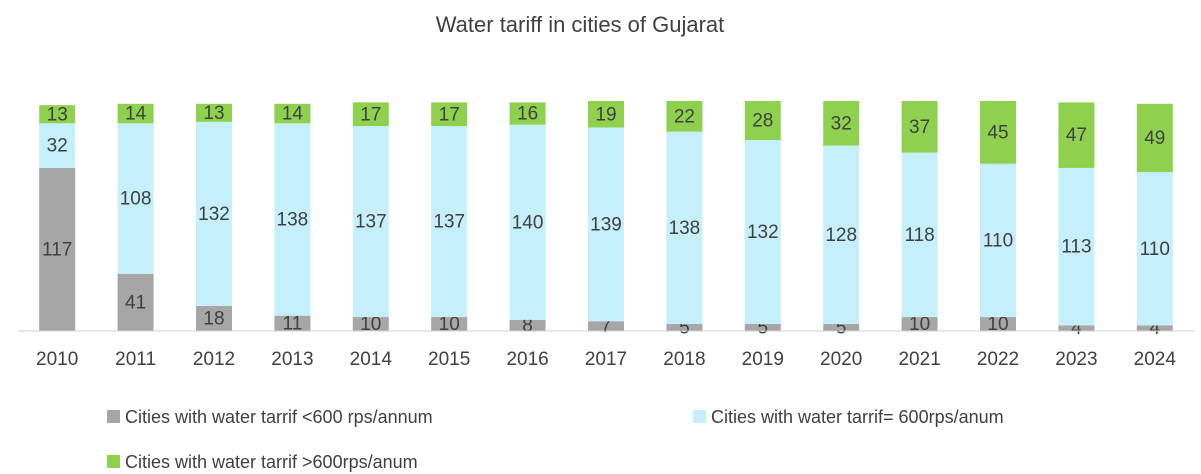 The height and width of the screenshot is (474, 1201). Describe the element at coordinates (919, 359) in the screenshot. I see `x-tick-label: 2021` at that location.